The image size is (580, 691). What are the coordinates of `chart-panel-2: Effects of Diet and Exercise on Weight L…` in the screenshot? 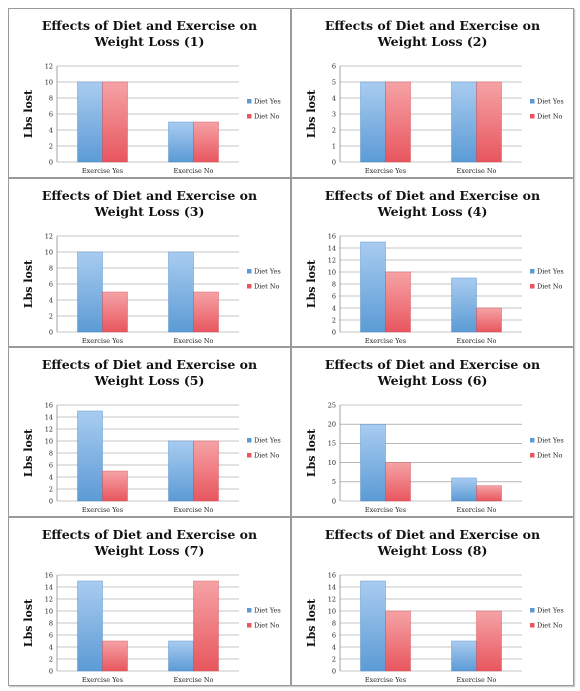 It's located at (432, 93).